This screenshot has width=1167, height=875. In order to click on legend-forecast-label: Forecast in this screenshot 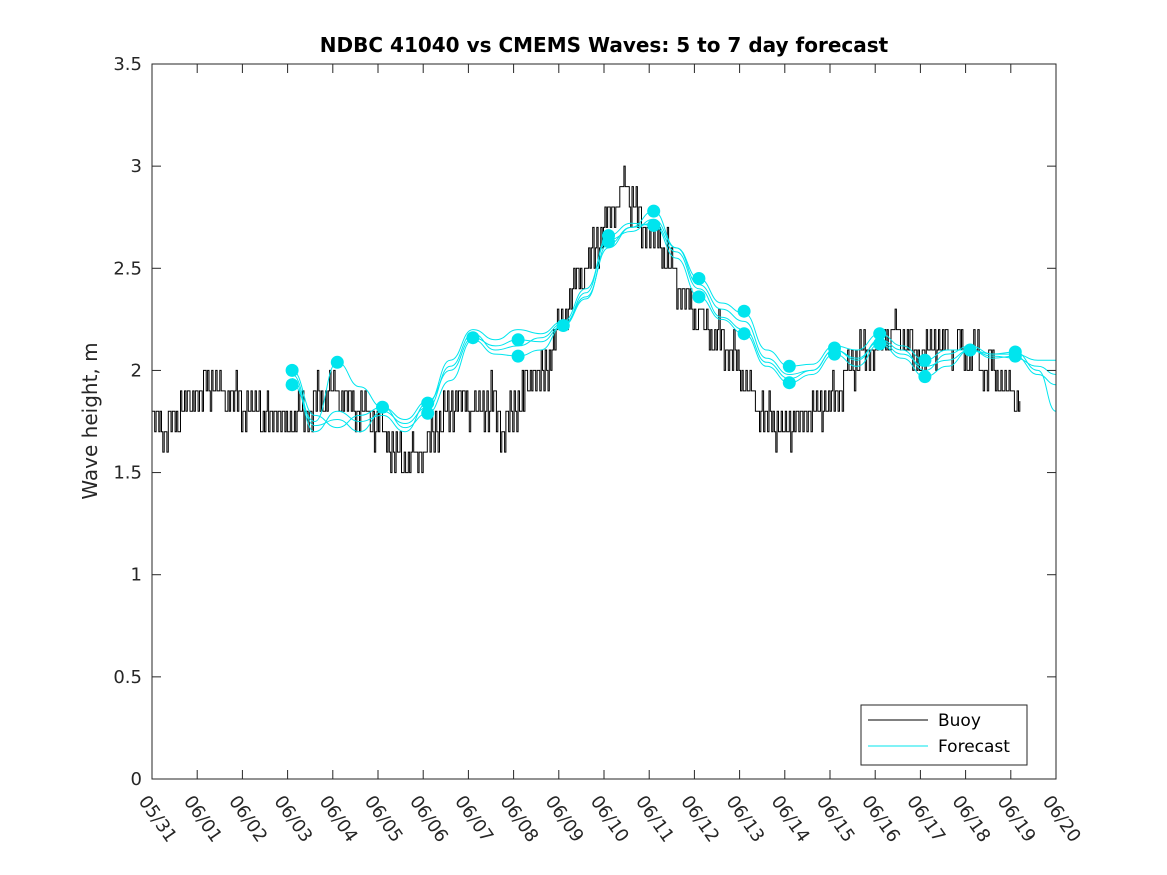, I will do `click(974, 747)`.